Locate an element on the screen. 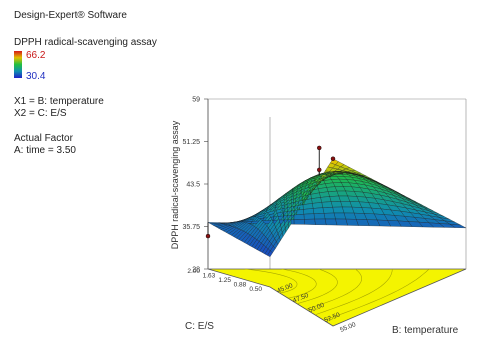  legend-max-value: 66.2 is located at coordinates (36, 55).